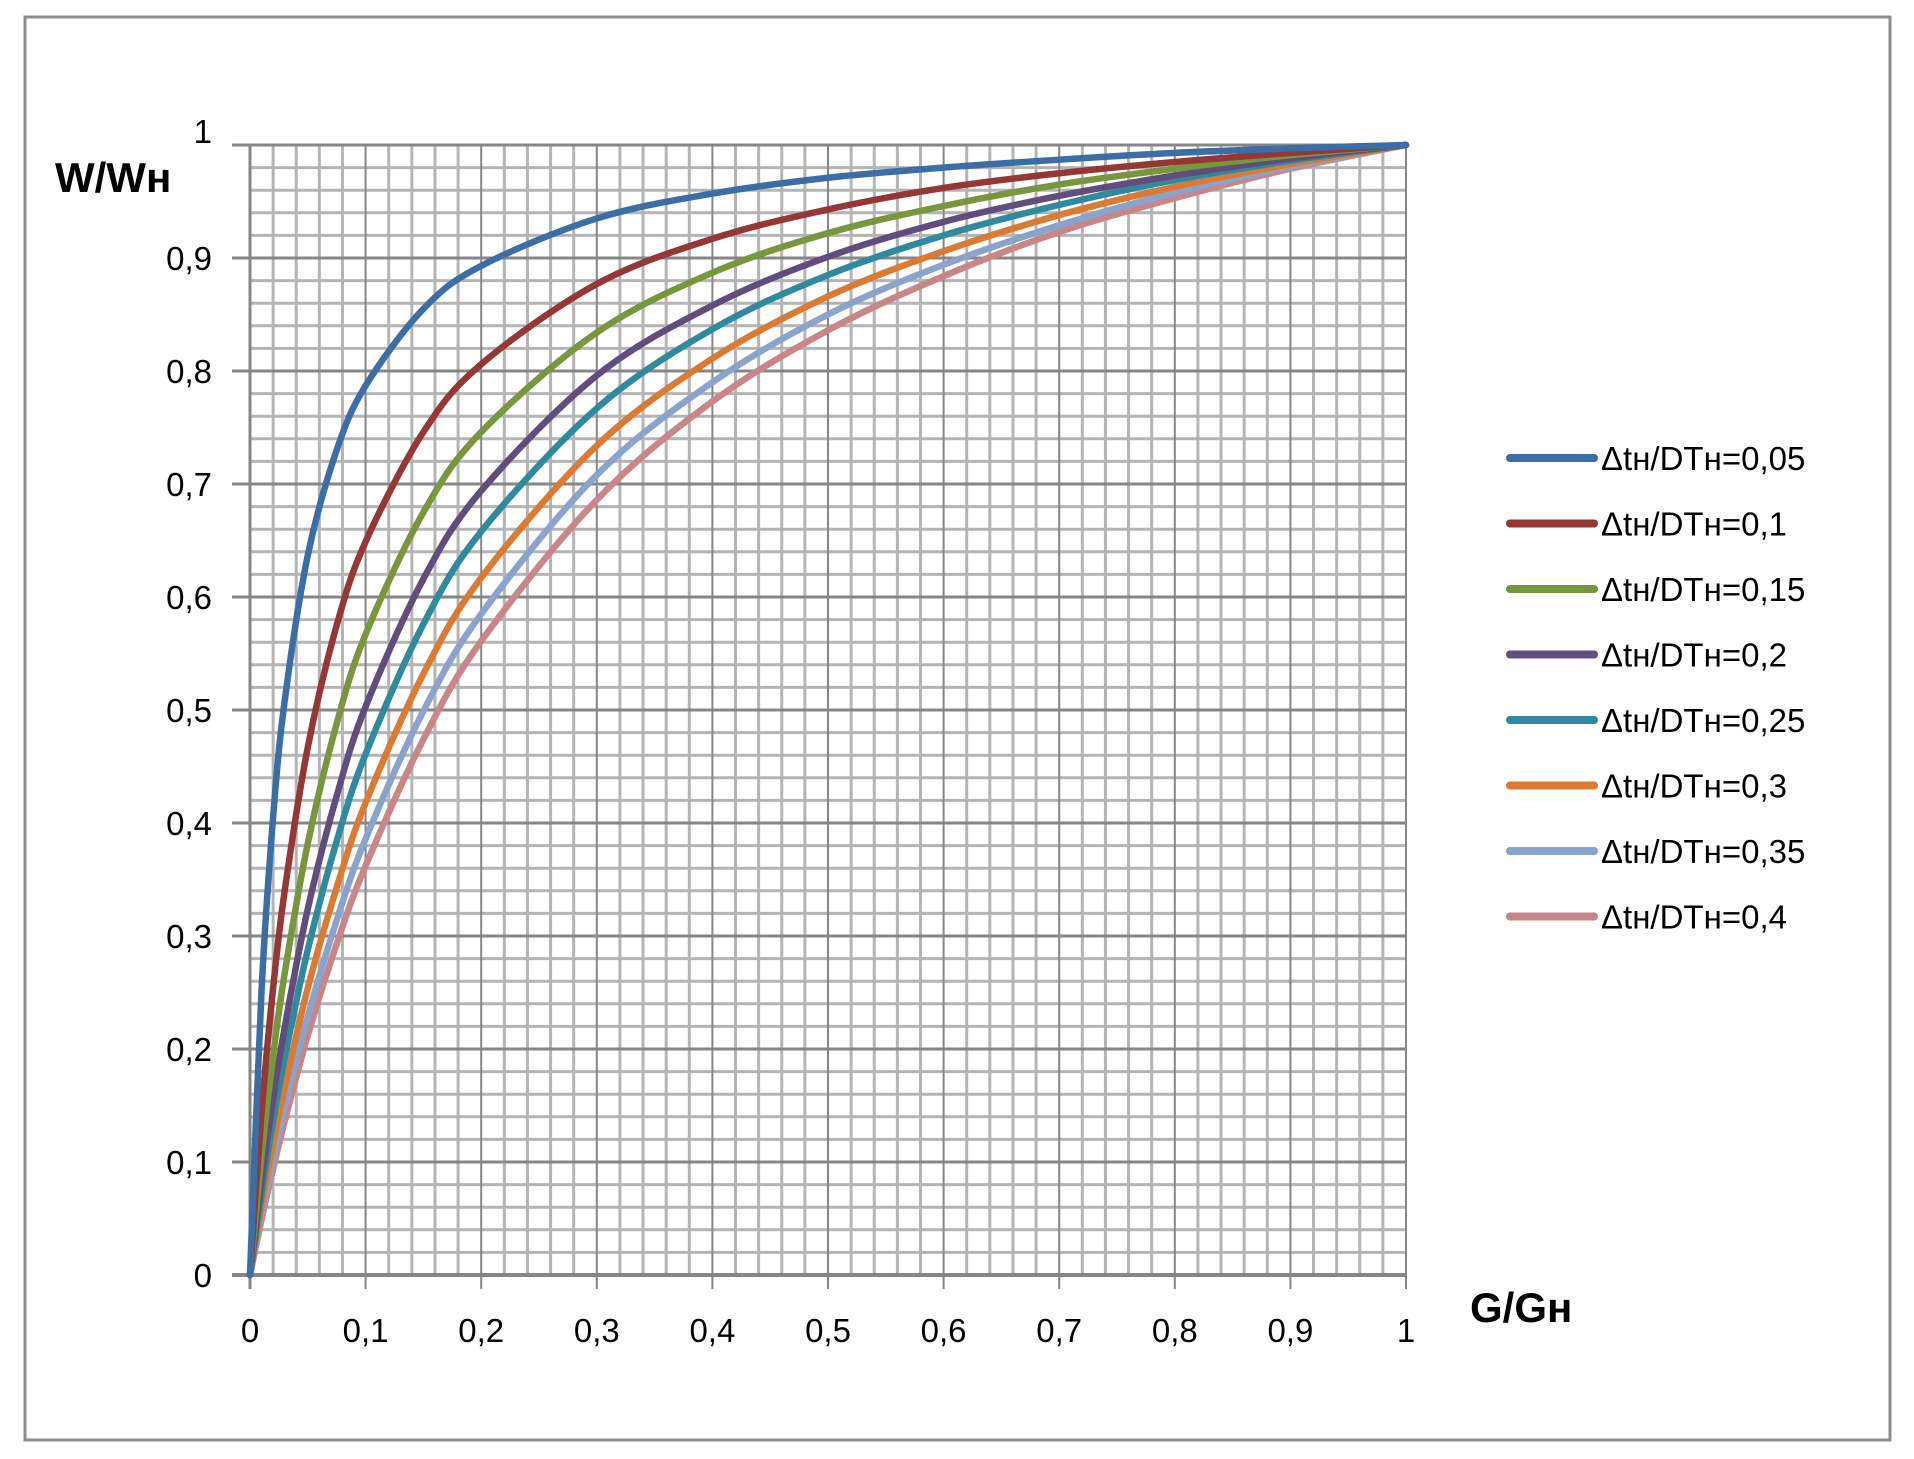  I want to click on y-tick-label: 0,2, so click(189, 1049).